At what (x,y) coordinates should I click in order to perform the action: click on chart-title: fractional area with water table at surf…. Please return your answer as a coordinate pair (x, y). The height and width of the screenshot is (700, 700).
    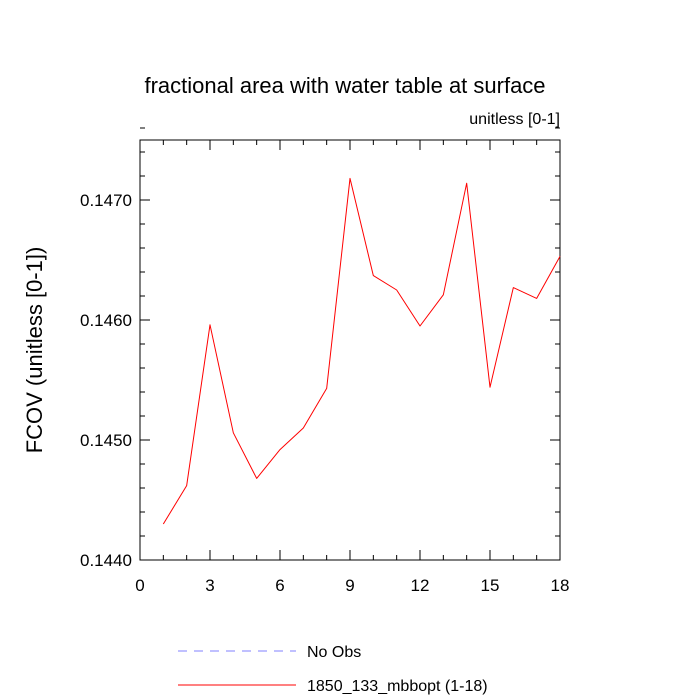
    Looking at the image, I should click on (344, 85).